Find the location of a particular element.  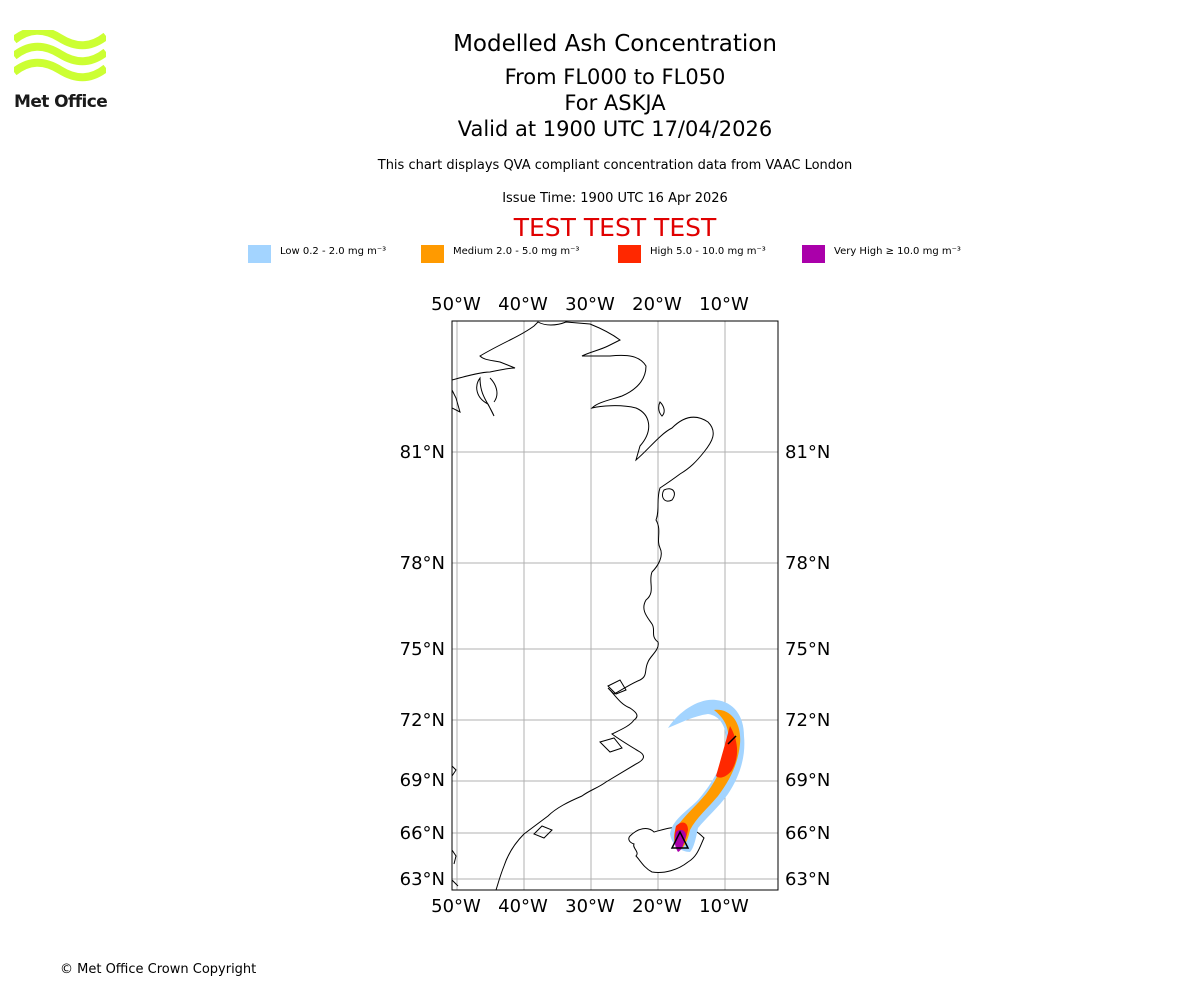

lat-tick-right: 66°N is located at coordinates (807, 833).